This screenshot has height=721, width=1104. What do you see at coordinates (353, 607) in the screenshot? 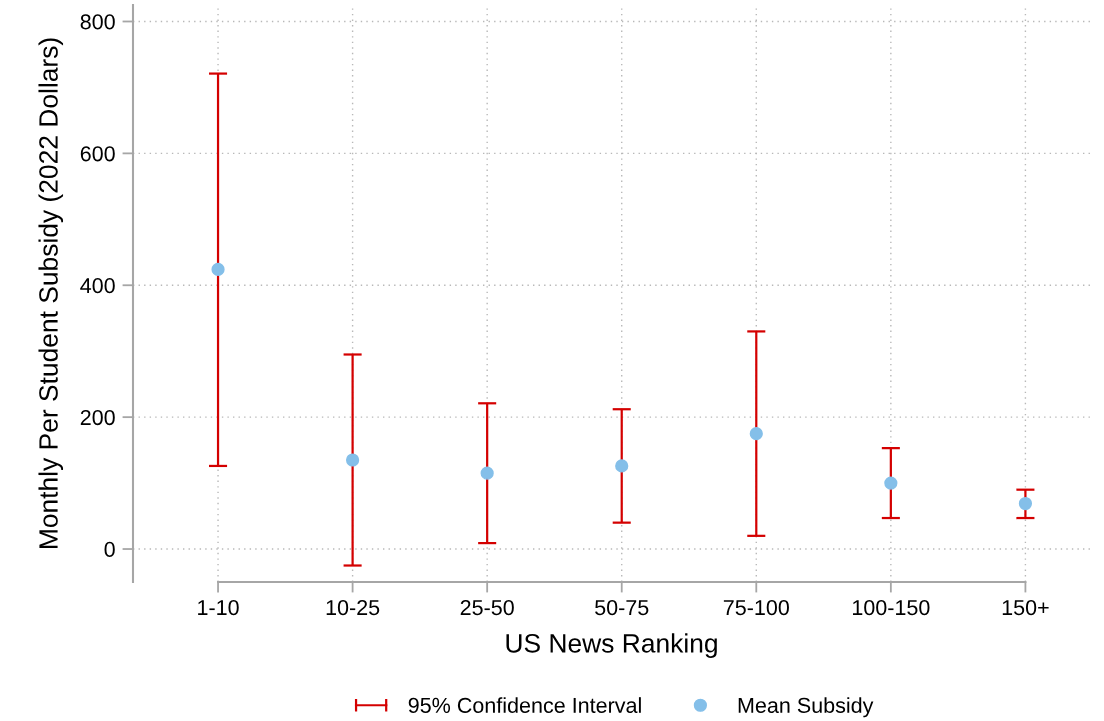
I see `x-tick-label: 10-25` at bounding box center [353, 607].